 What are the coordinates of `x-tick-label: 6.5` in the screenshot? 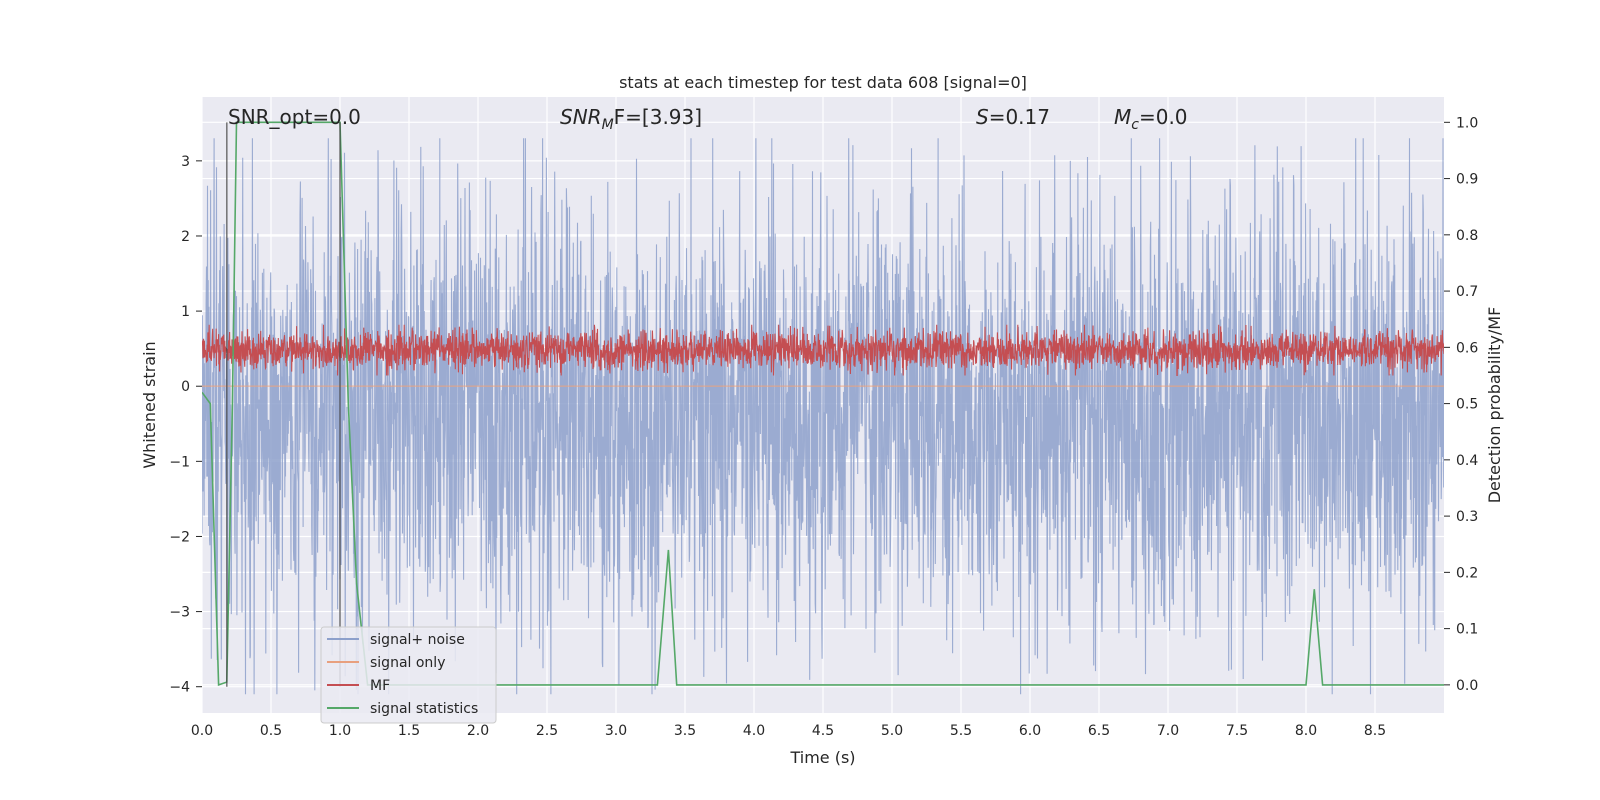 It's located at (1099, 731).